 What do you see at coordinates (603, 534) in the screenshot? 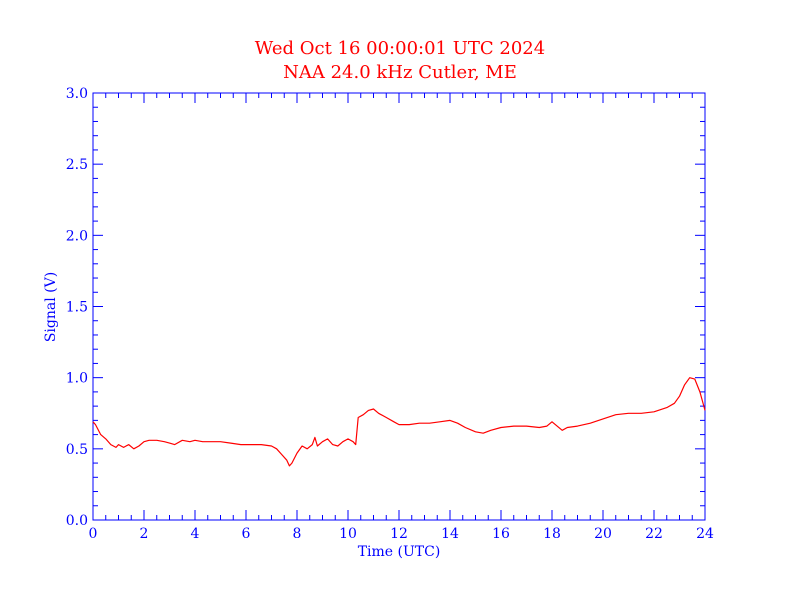
I see `x-tick-label: 20` at bounding box center [603, 534].